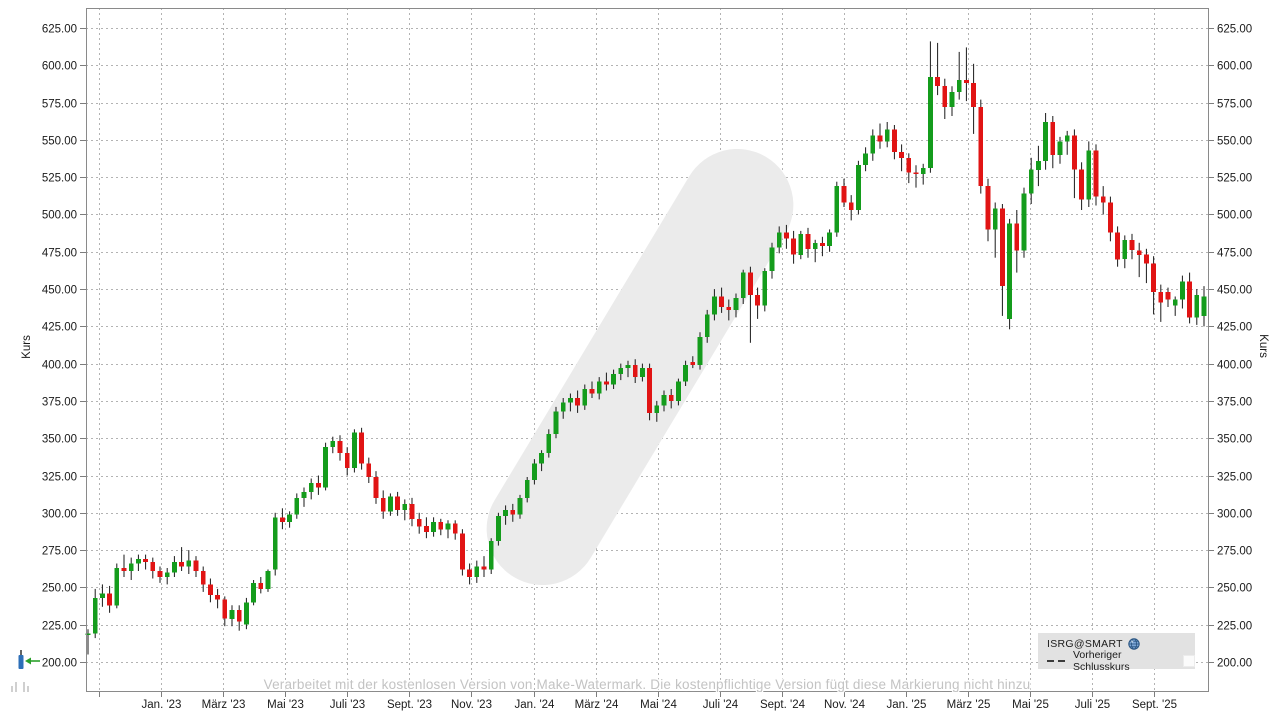  I want to click on x-tick-label: Mai '23, so click(285, 705).